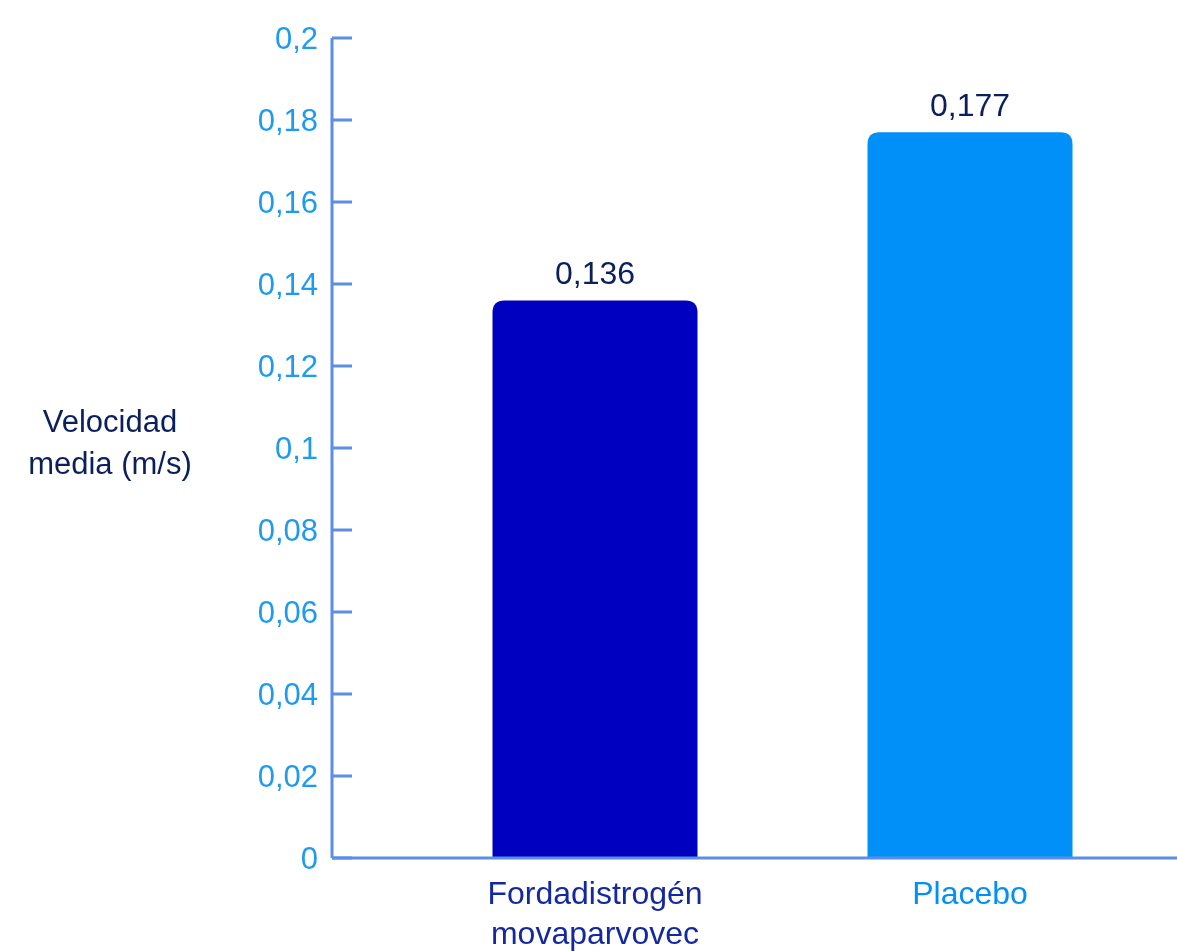  I want to click on y-tick-label: 0,18, so click(287, 120).